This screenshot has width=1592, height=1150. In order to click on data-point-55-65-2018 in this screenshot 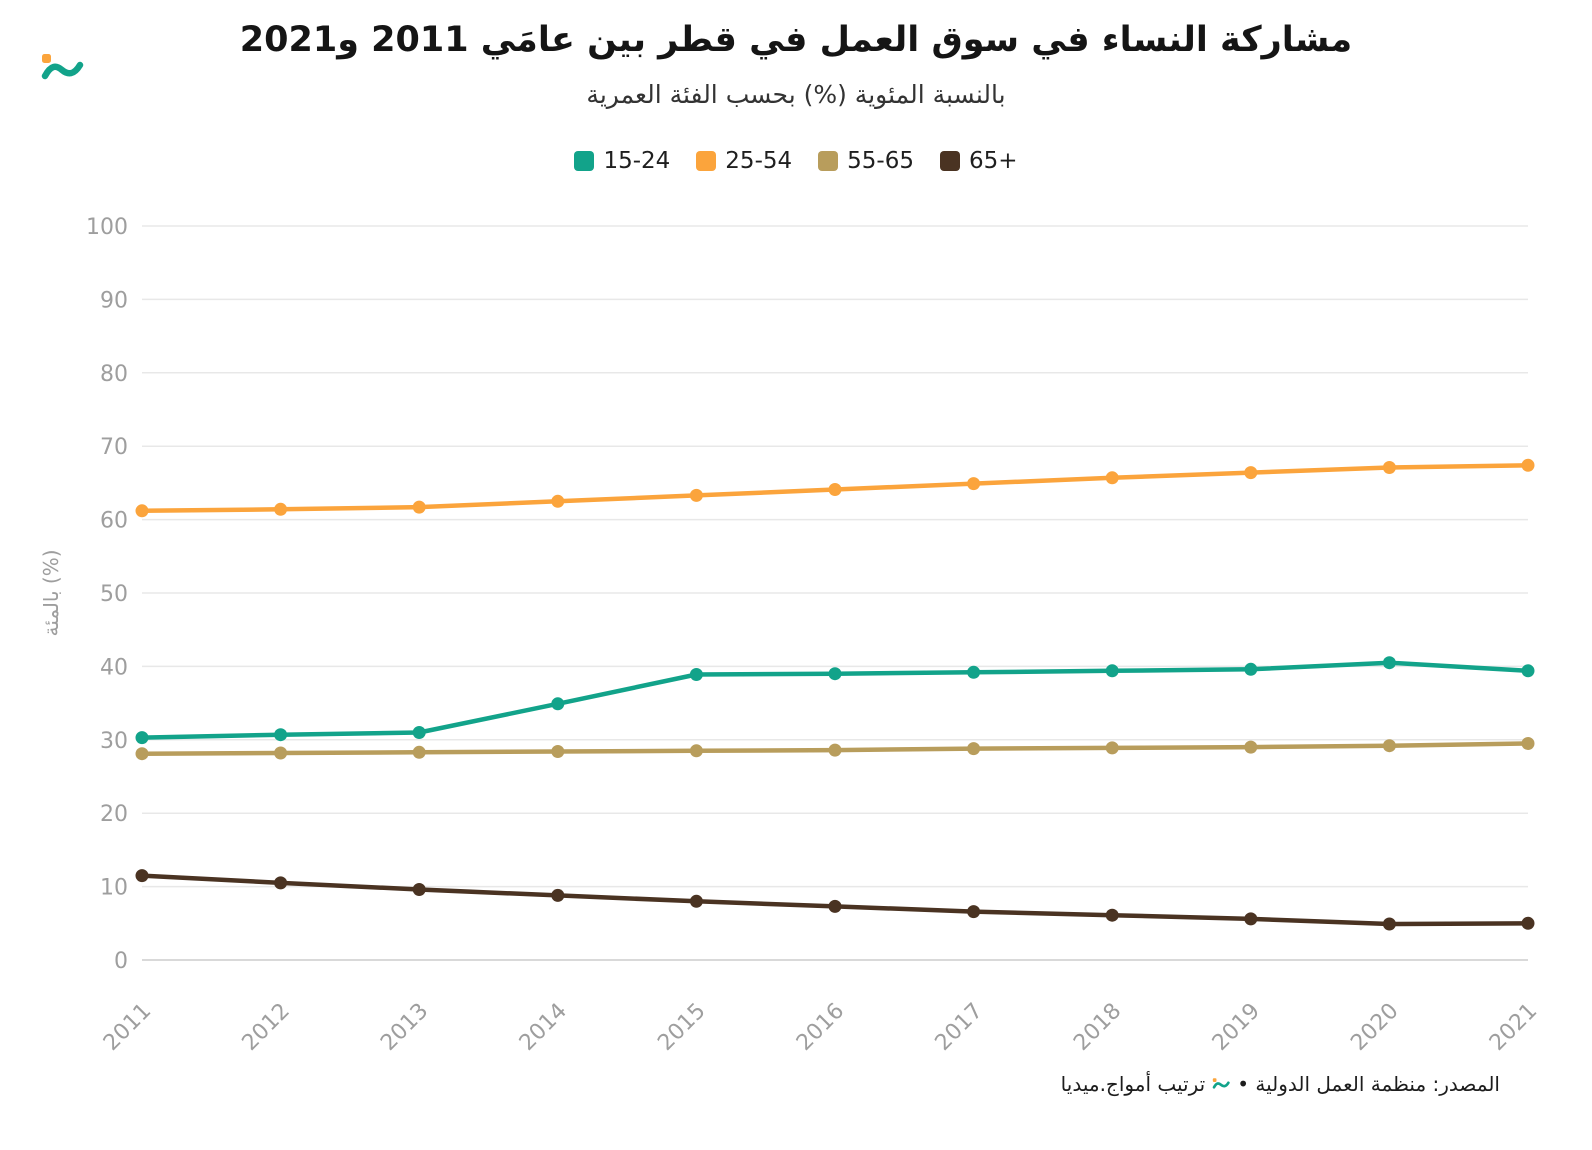, I will do `click(1112, 748)`.